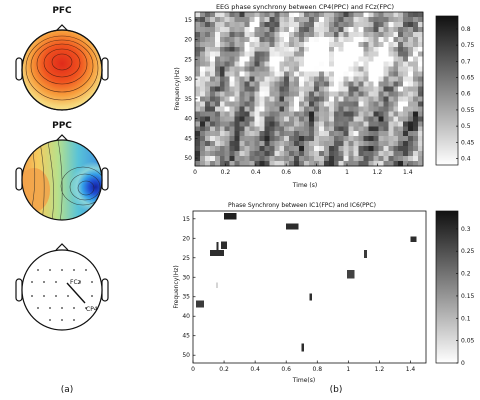 The width and height of the screenshot is (480, 400). What do you see at coordinates (466, 274) in the screenshot?
I see `colorbar-tick-label: 0.2` at bounding box center [466, 274].